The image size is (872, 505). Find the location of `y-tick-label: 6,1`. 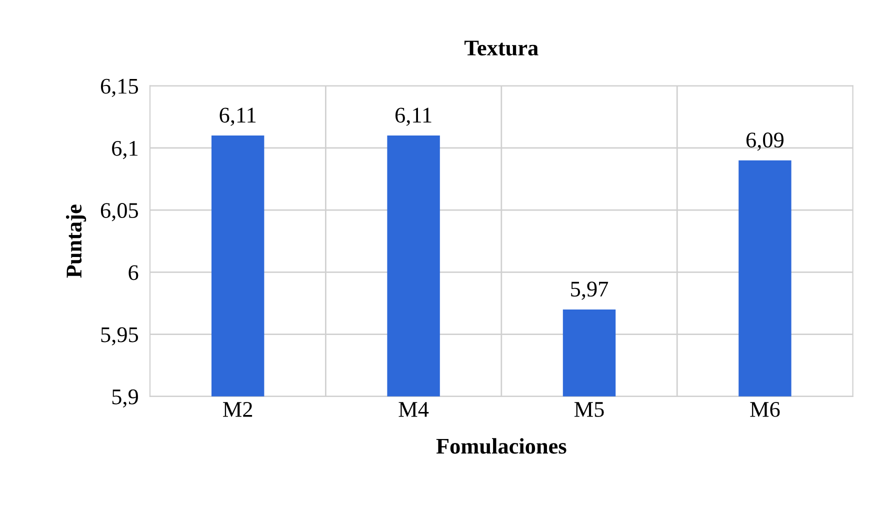

y-tick-label: 6,1 is located at coordinates (125, 150).